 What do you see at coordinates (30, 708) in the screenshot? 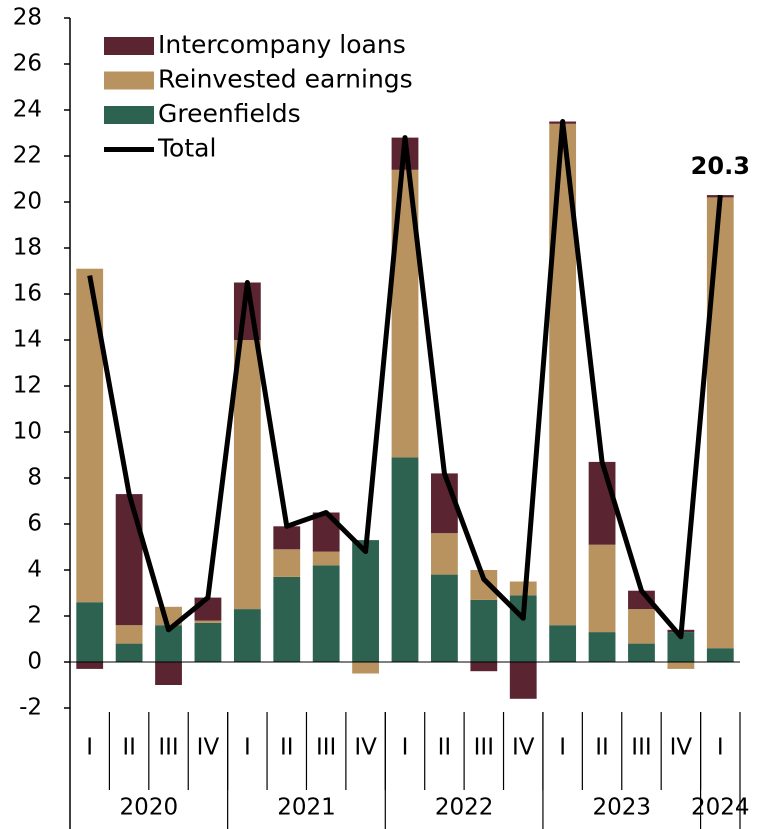
I see `y-tick-label: -2` at bounding box center [30, 708].